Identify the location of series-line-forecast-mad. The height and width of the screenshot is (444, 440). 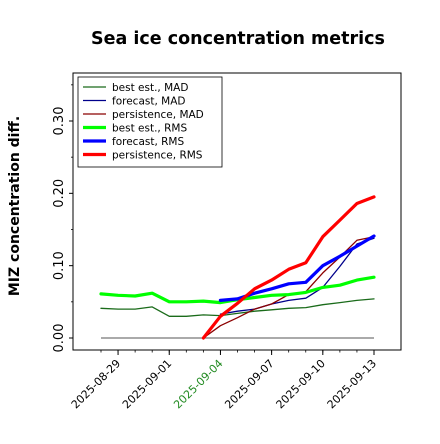
(297, 276).